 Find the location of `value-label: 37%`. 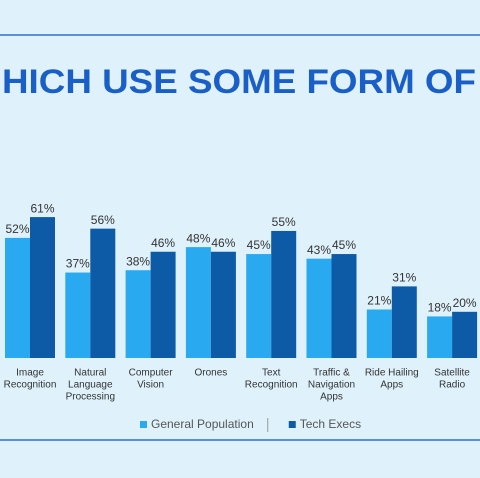

value-label: 37% is located at coordinates (78, 264).